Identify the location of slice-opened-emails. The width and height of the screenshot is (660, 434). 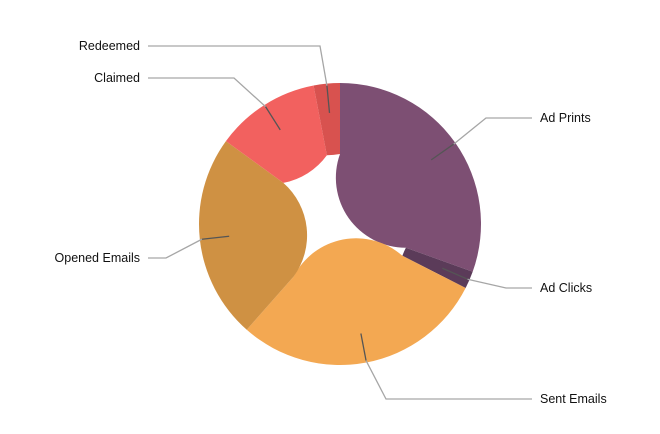
(253, 235).